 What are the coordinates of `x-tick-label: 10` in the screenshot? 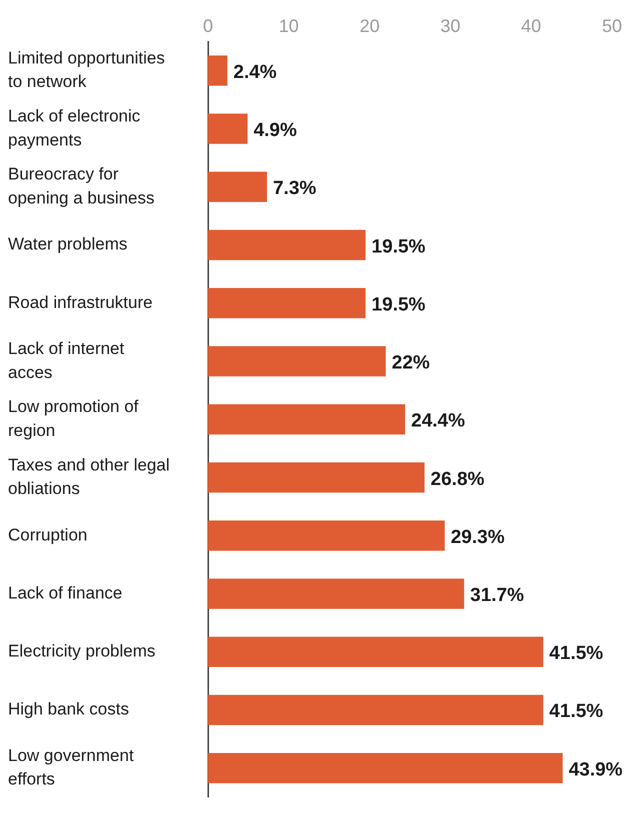 It's located at (288, 26).